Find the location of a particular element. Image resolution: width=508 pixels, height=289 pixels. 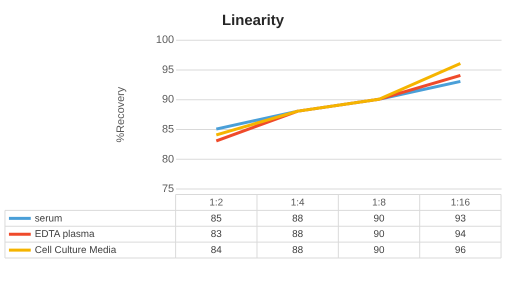

y-tick-label: 75 is located at coordinates (168, 189).